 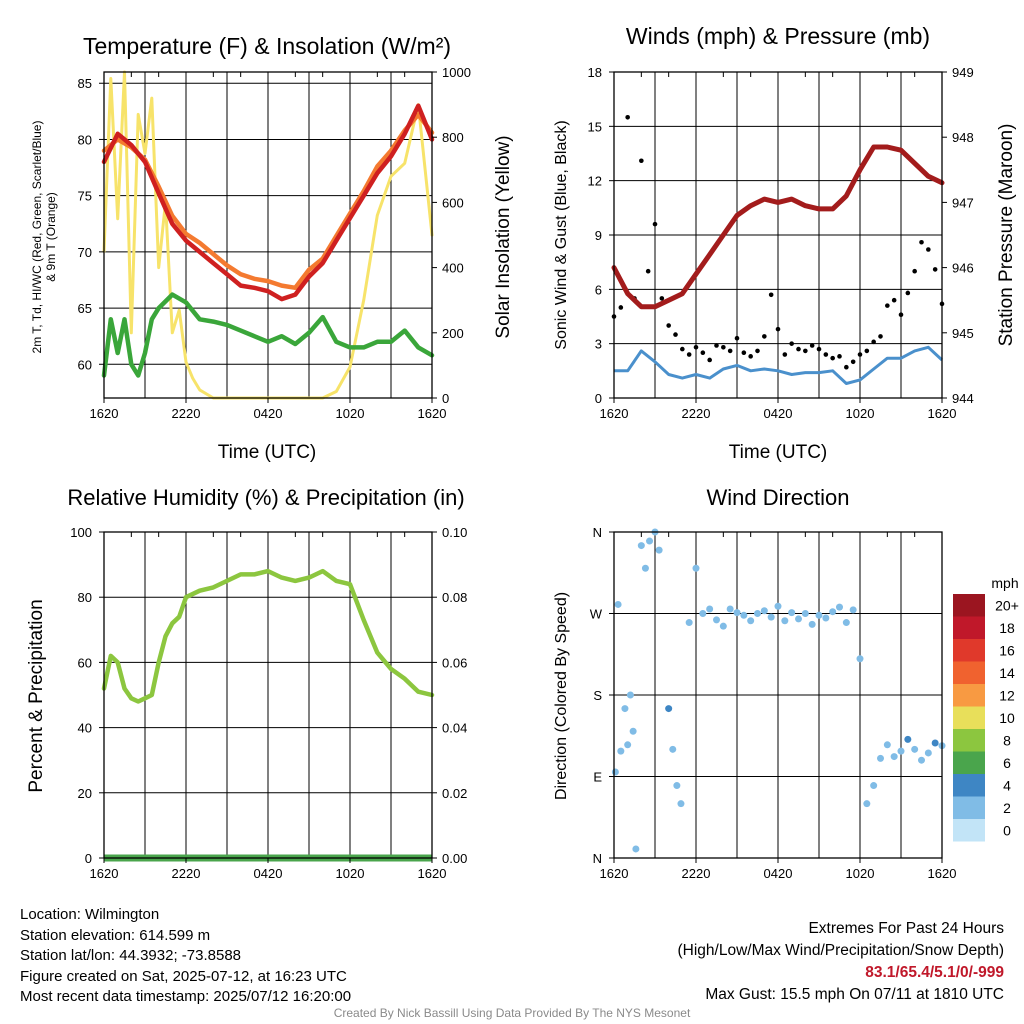 What do you see at coordinates (963, 268) in the screenshot?
I see `y-right-tick-label: 946` at bounding box center [963, 268].